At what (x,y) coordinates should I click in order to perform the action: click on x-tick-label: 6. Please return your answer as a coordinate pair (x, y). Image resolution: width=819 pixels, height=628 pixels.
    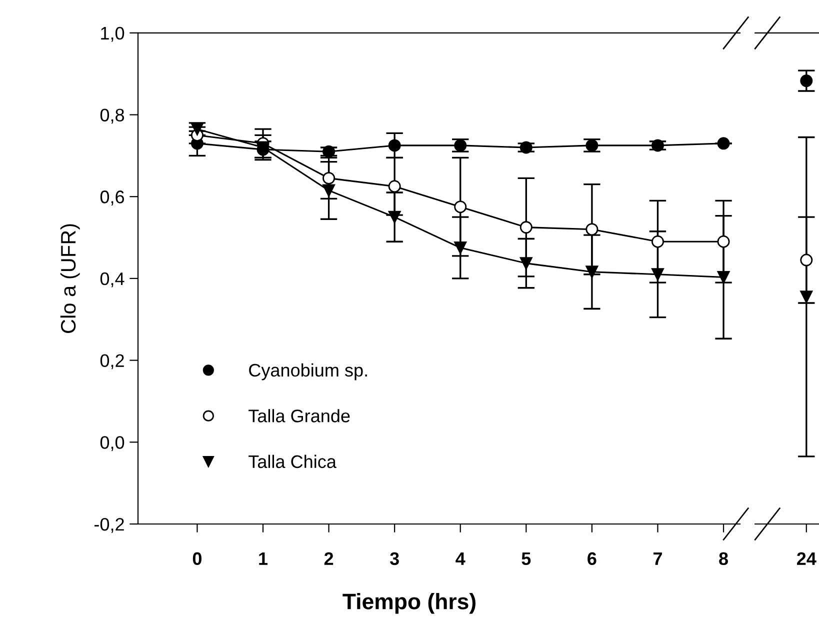
    Looking at the image, I should click on (592, 559).